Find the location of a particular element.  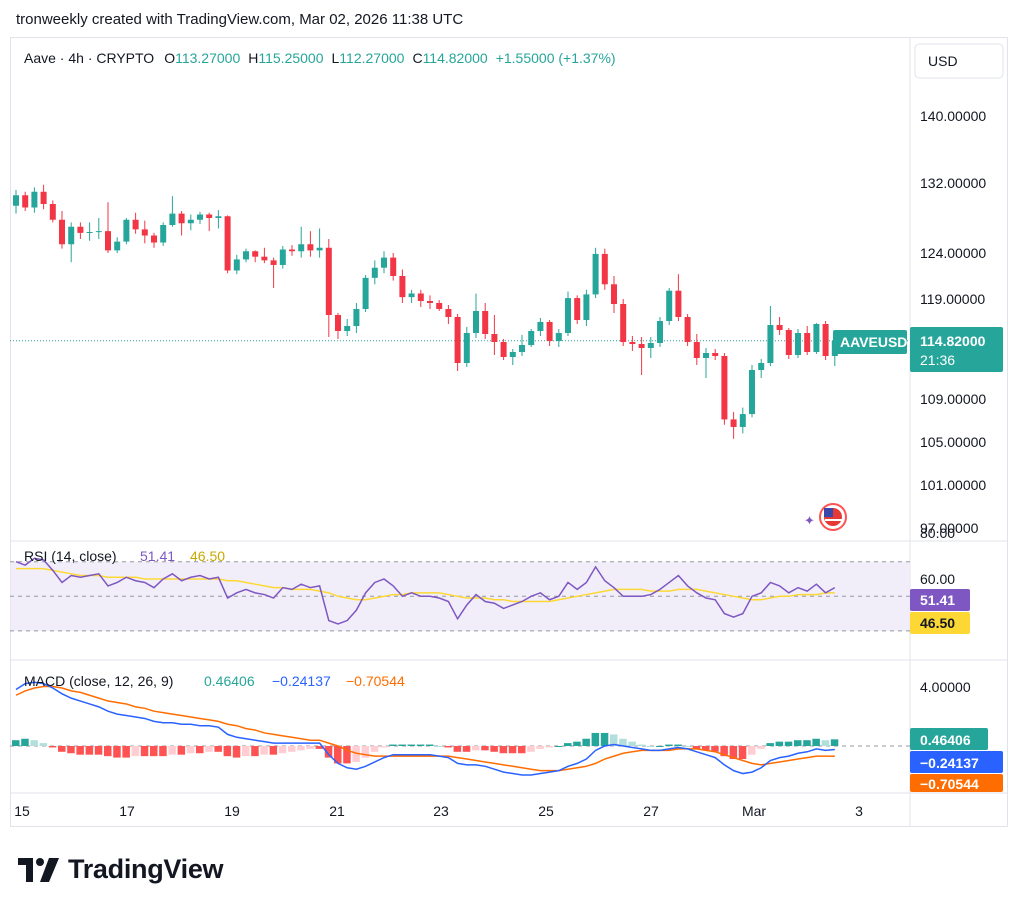

tradingview-brand: TradingView is located at coordinates (121, 869).